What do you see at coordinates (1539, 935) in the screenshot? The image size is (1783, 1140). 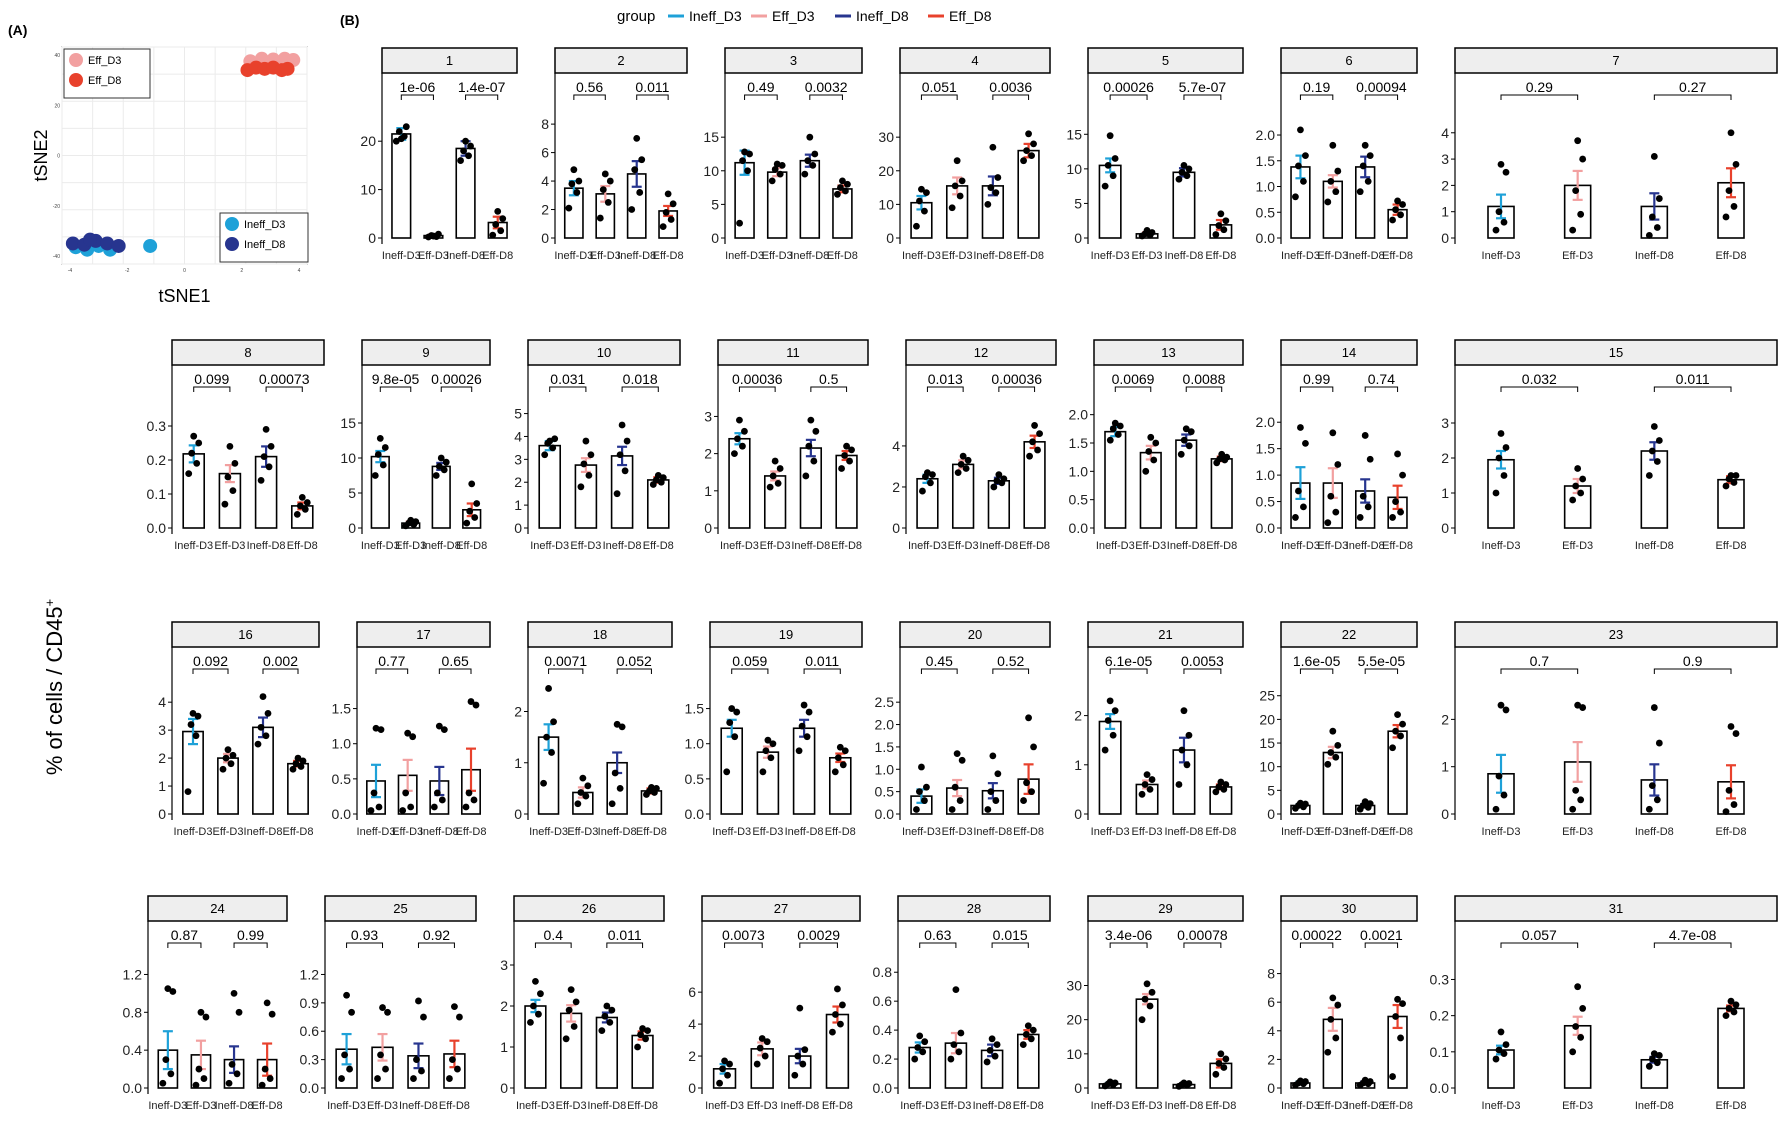 I see `p-value-left-label: 0.057` at bounding box center [1539, 935].